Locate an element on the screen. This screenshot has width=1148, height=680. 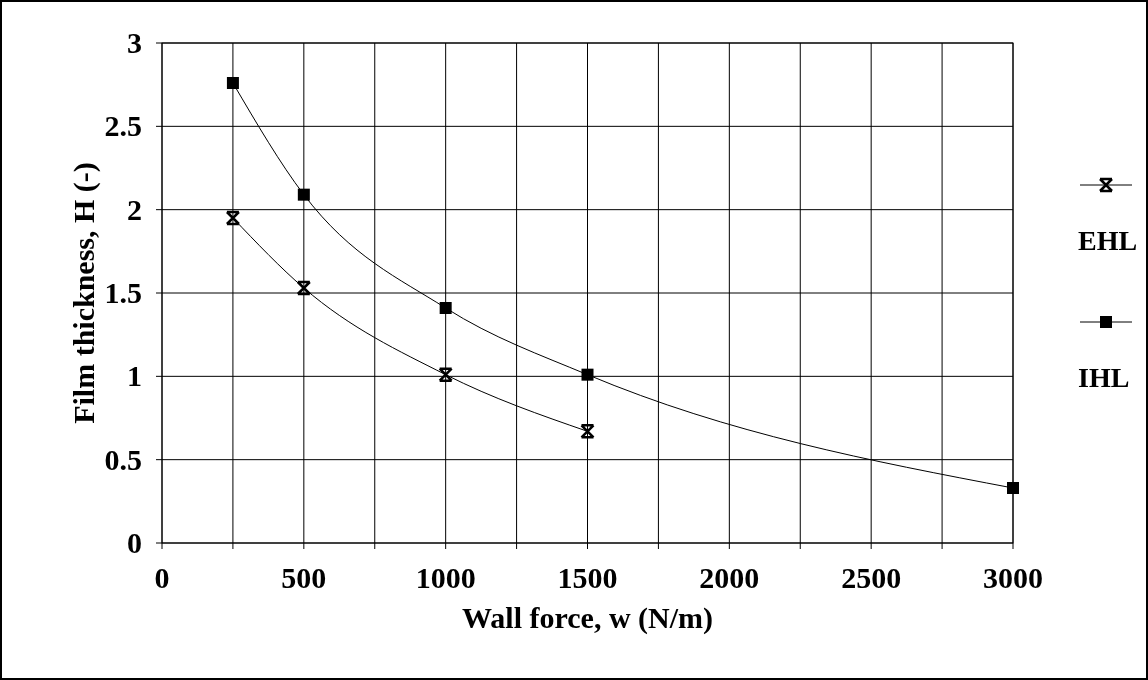
x-tick-label: 500 is located at coordinates (304, 577).